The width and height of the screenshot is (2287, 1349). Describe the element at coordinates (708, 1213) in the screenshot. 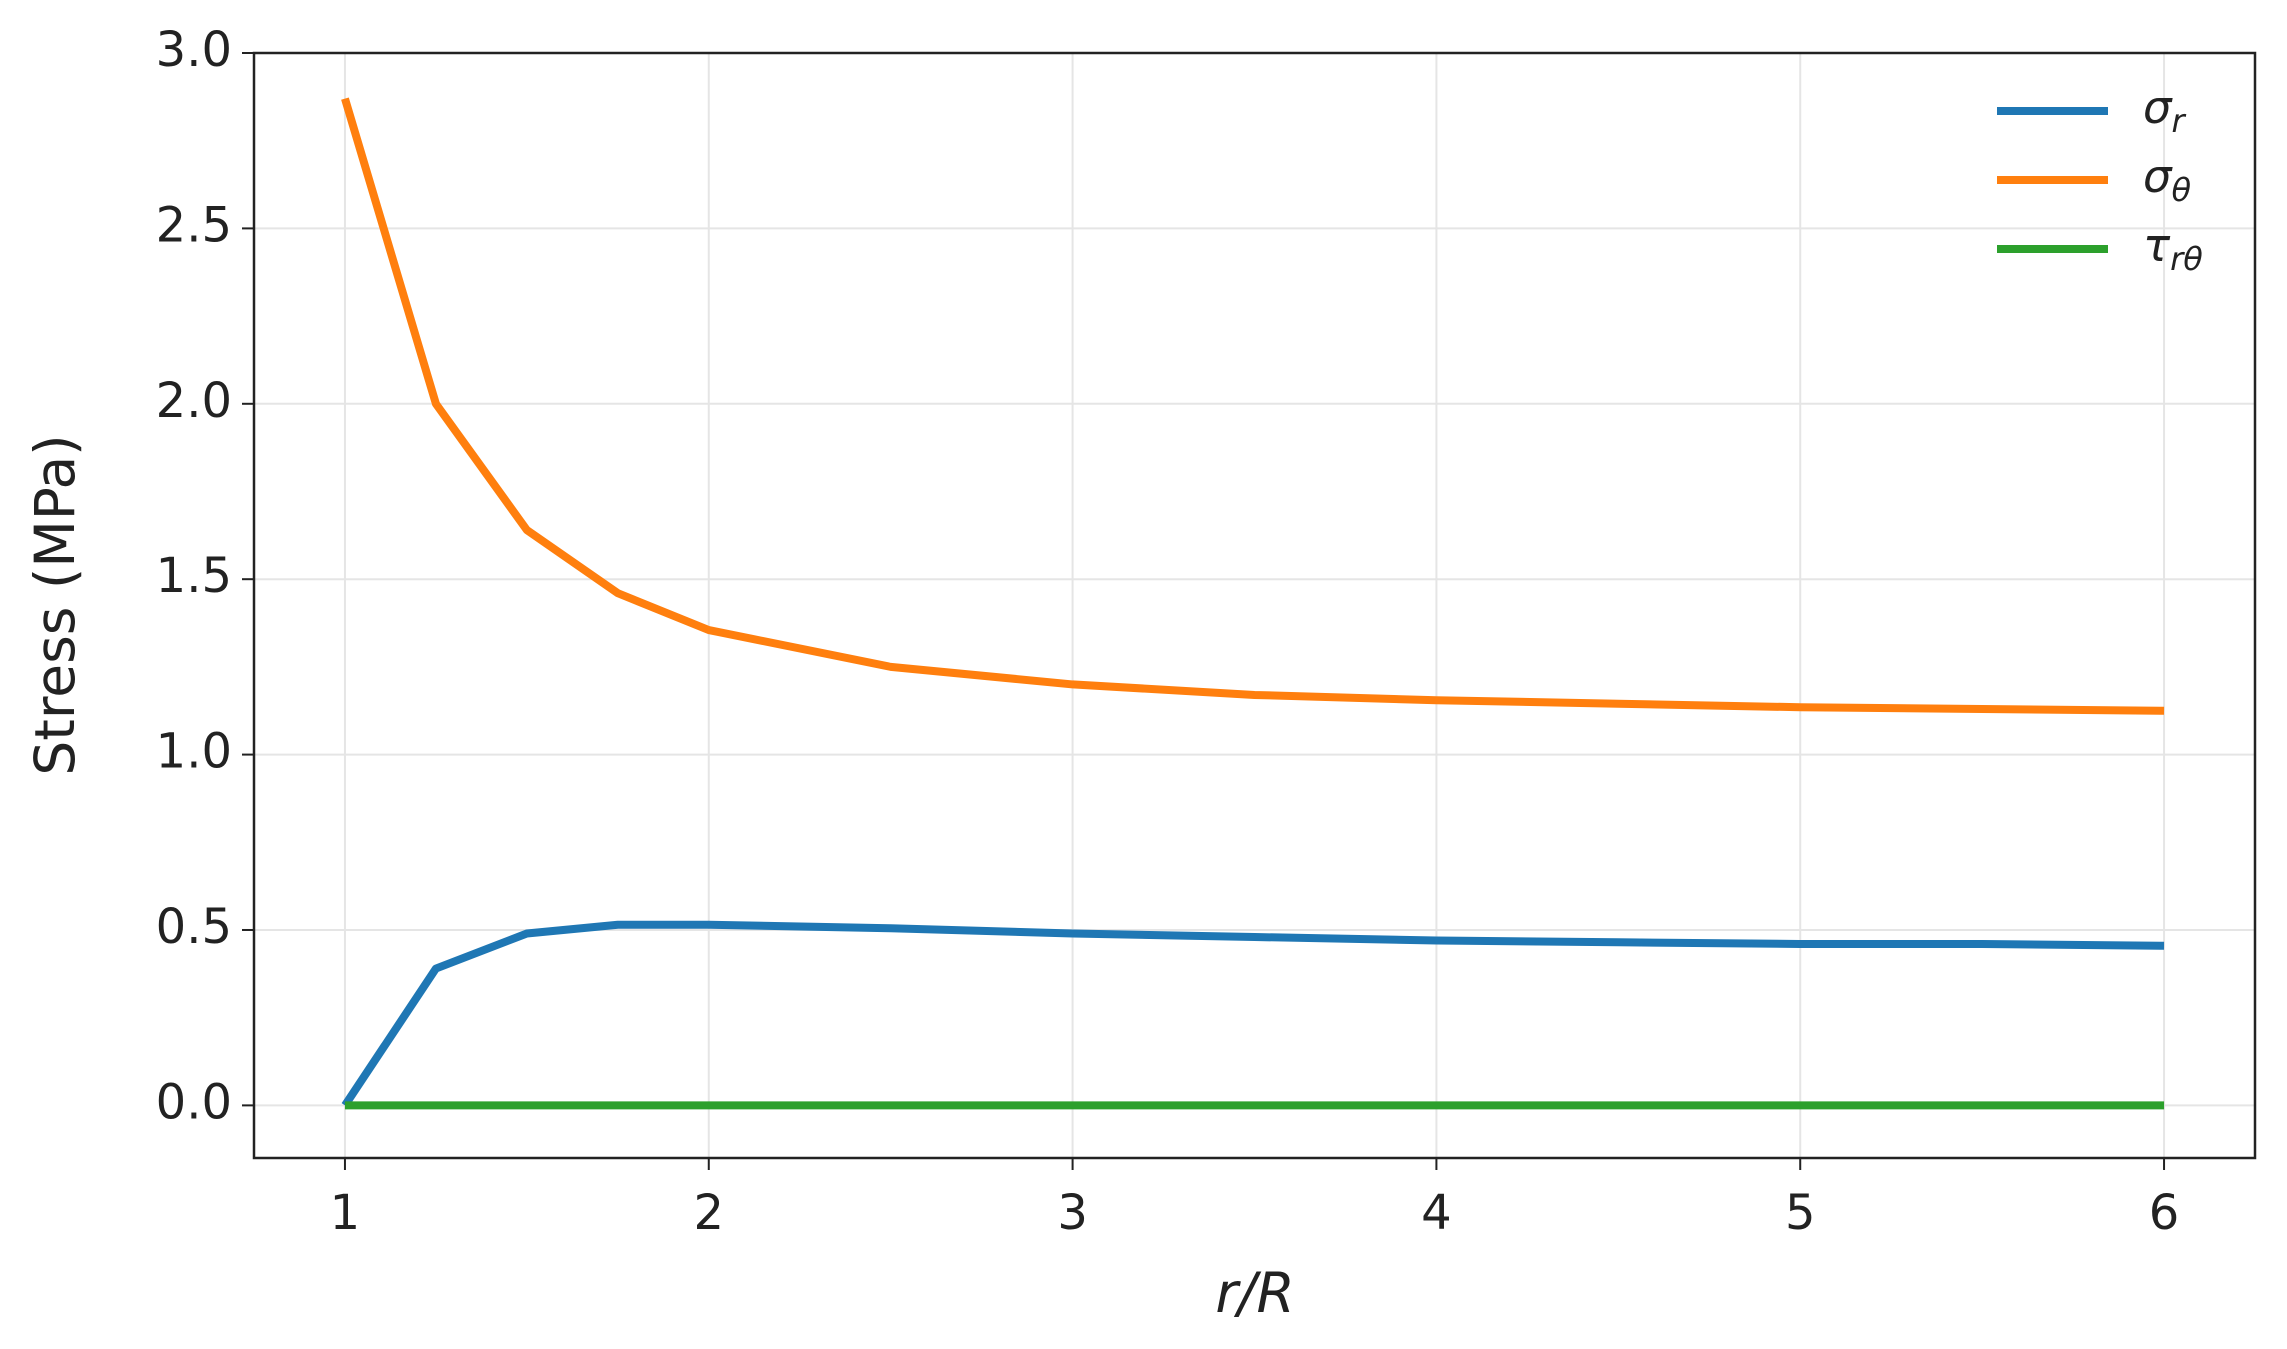

I see `x-tick-label: 2` at that location.